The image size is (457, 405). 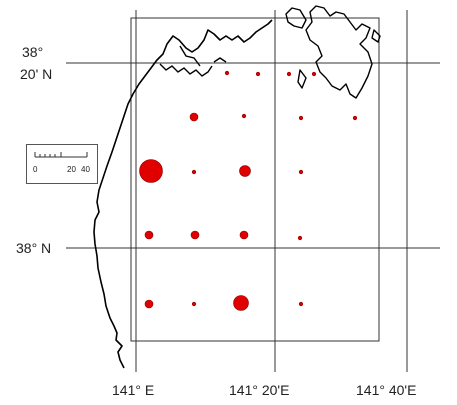 I want to click on station-marker-s10, so click(x=194, y=172).